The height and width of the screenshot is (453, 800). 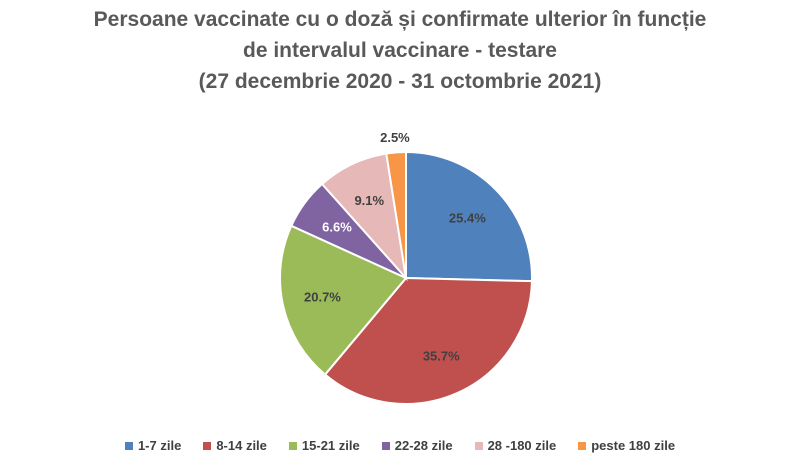 I want to click on slice-label-2: 35.7%, so click(x=441, y=356).